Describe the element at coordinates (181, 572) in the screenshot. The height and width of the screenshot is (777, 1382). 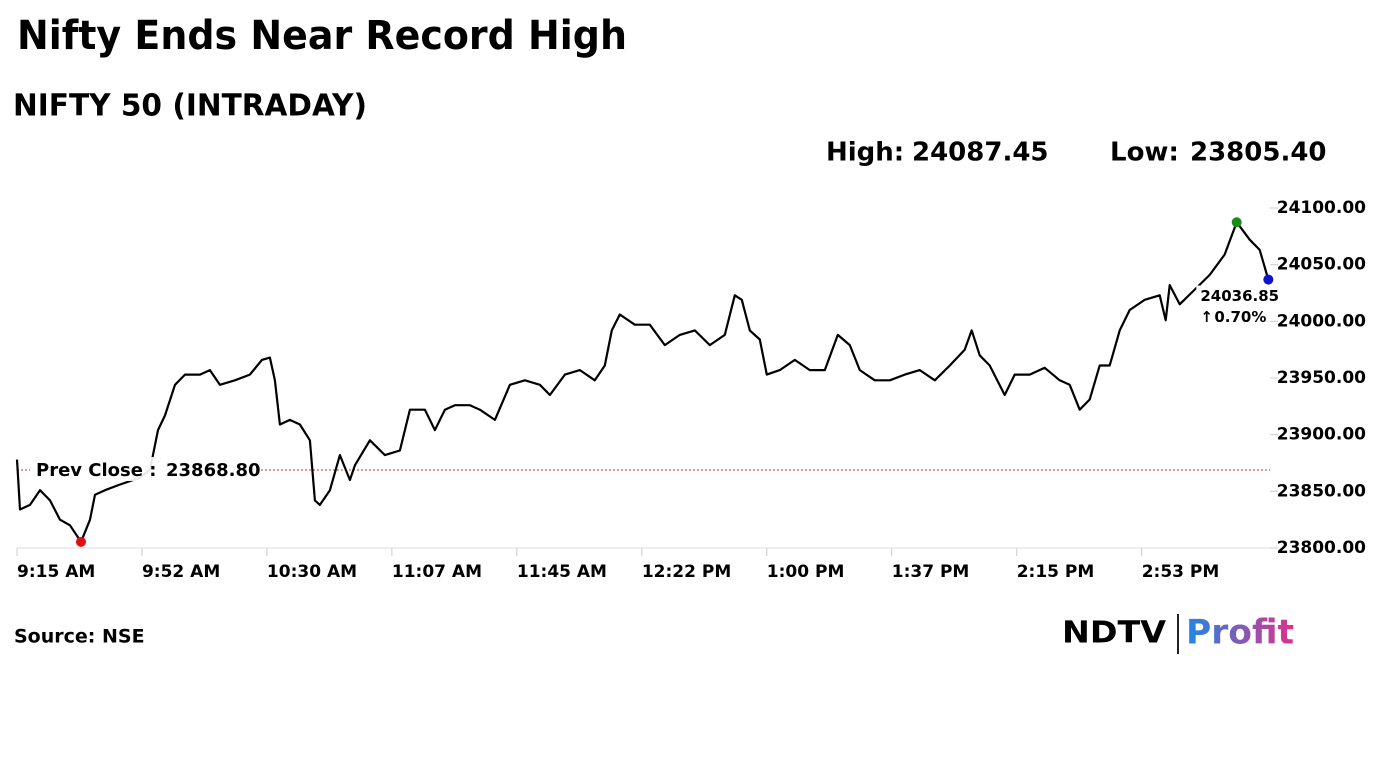
I see `x-tick-label: 9:52 AM` at that location.